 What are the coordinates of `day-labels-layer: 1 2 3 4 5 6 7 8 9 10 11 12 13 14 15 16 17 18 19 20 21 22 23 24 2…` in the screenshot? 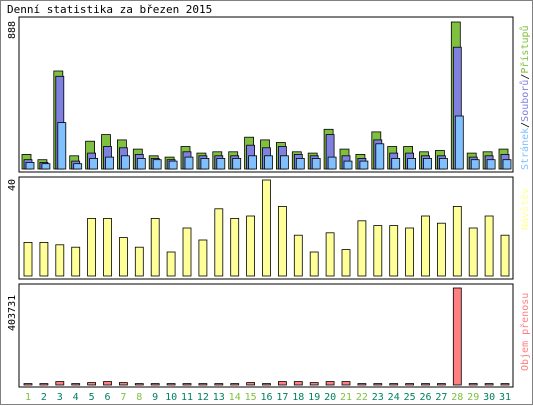 It's located at (268, 397).